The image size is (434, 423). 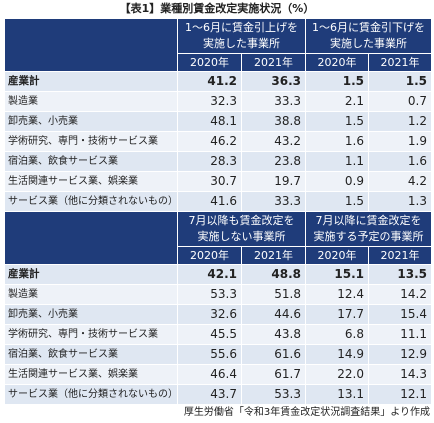 What do you see at coordinates (209, 121) in the screenshot?
I see `percent-cell: 48.1` at bounding box center [209, 121].